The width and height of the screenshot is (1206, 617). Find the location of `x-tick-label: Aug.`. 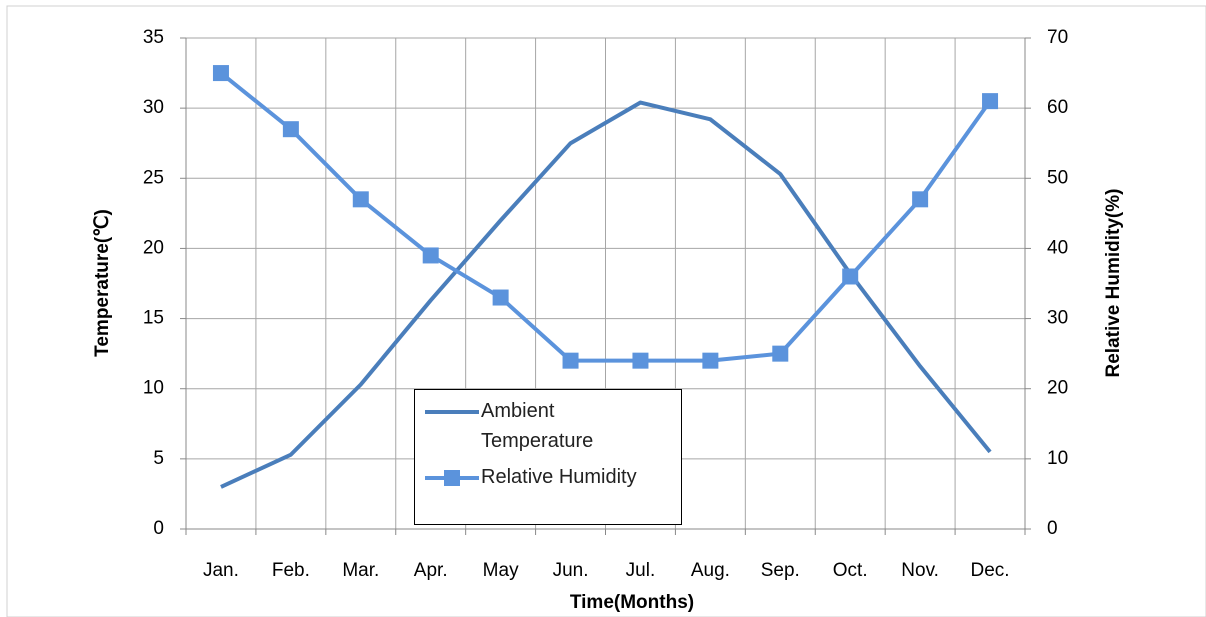

x-tick-label: Aug. is located at coordinates (710, 570).